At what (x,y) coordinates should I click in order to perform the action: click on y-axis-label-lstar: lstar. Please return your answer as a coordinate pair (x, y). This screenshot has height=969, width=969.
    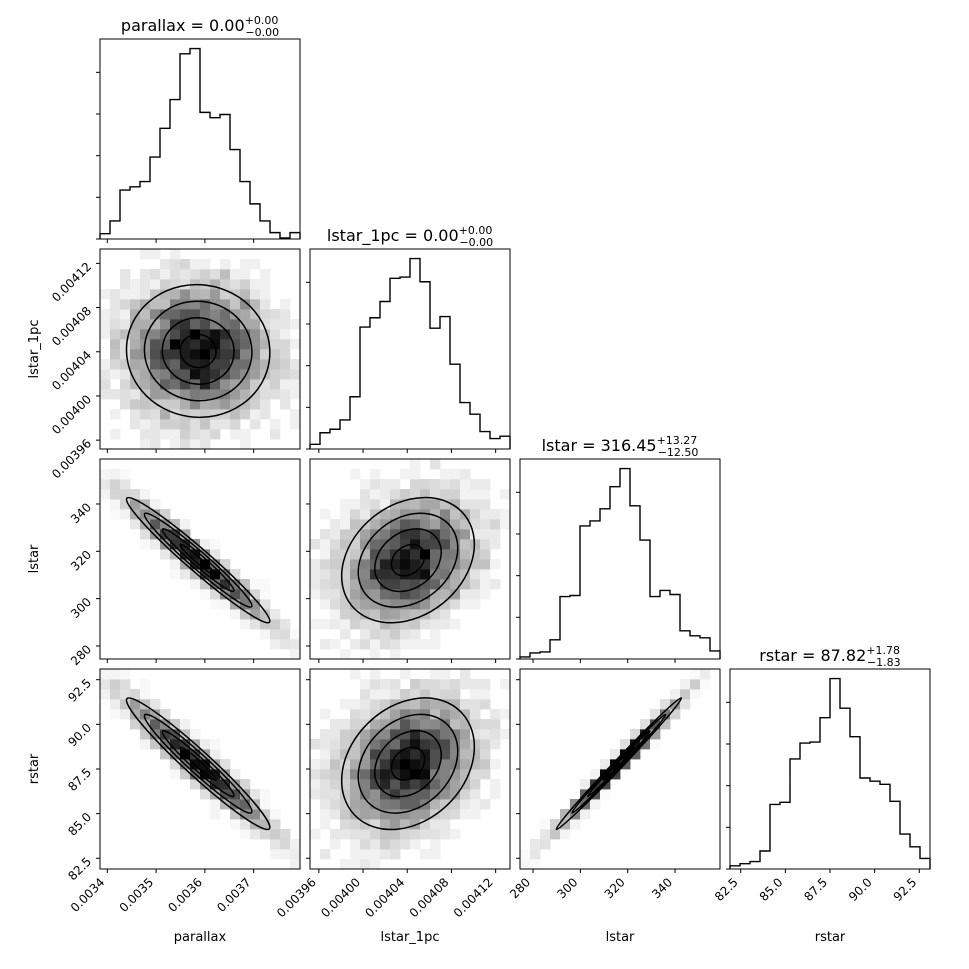
    Looking at the image, I should click on (34, 558).